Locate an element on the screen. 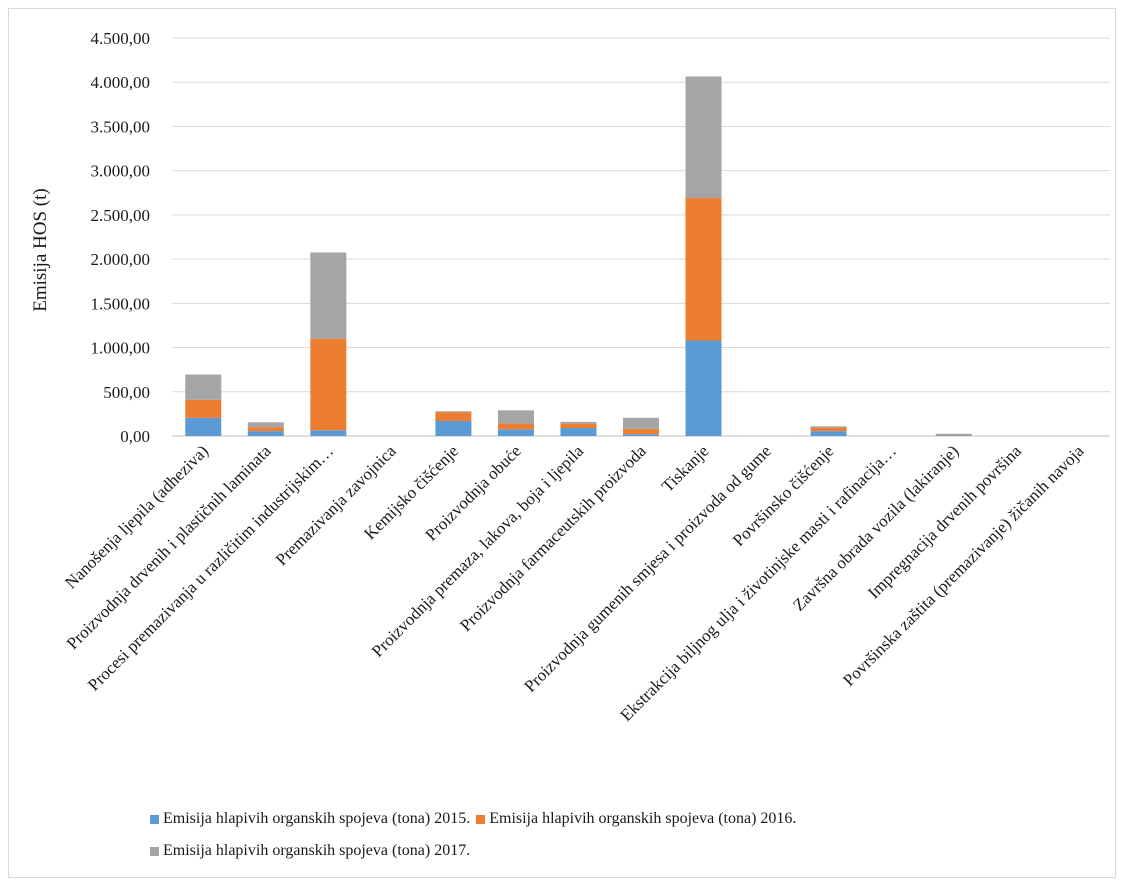 This screenshot has height=883, width=1123. legend-swatch-2016 is located at coordinates (481, 819).